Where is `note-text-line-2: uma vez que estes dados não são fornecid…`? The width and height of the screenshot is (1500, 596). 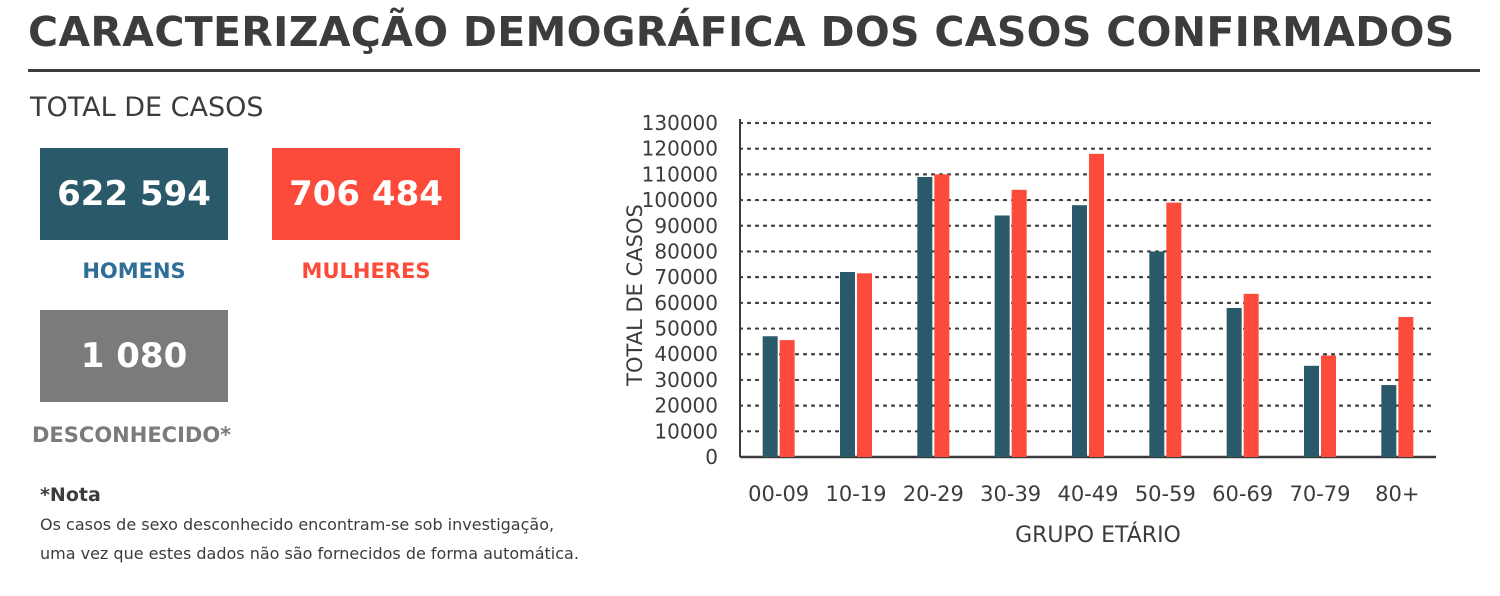
note-text-line-2: uma vez que estes dados não são fornecid… is located at coordinates (309, 553).